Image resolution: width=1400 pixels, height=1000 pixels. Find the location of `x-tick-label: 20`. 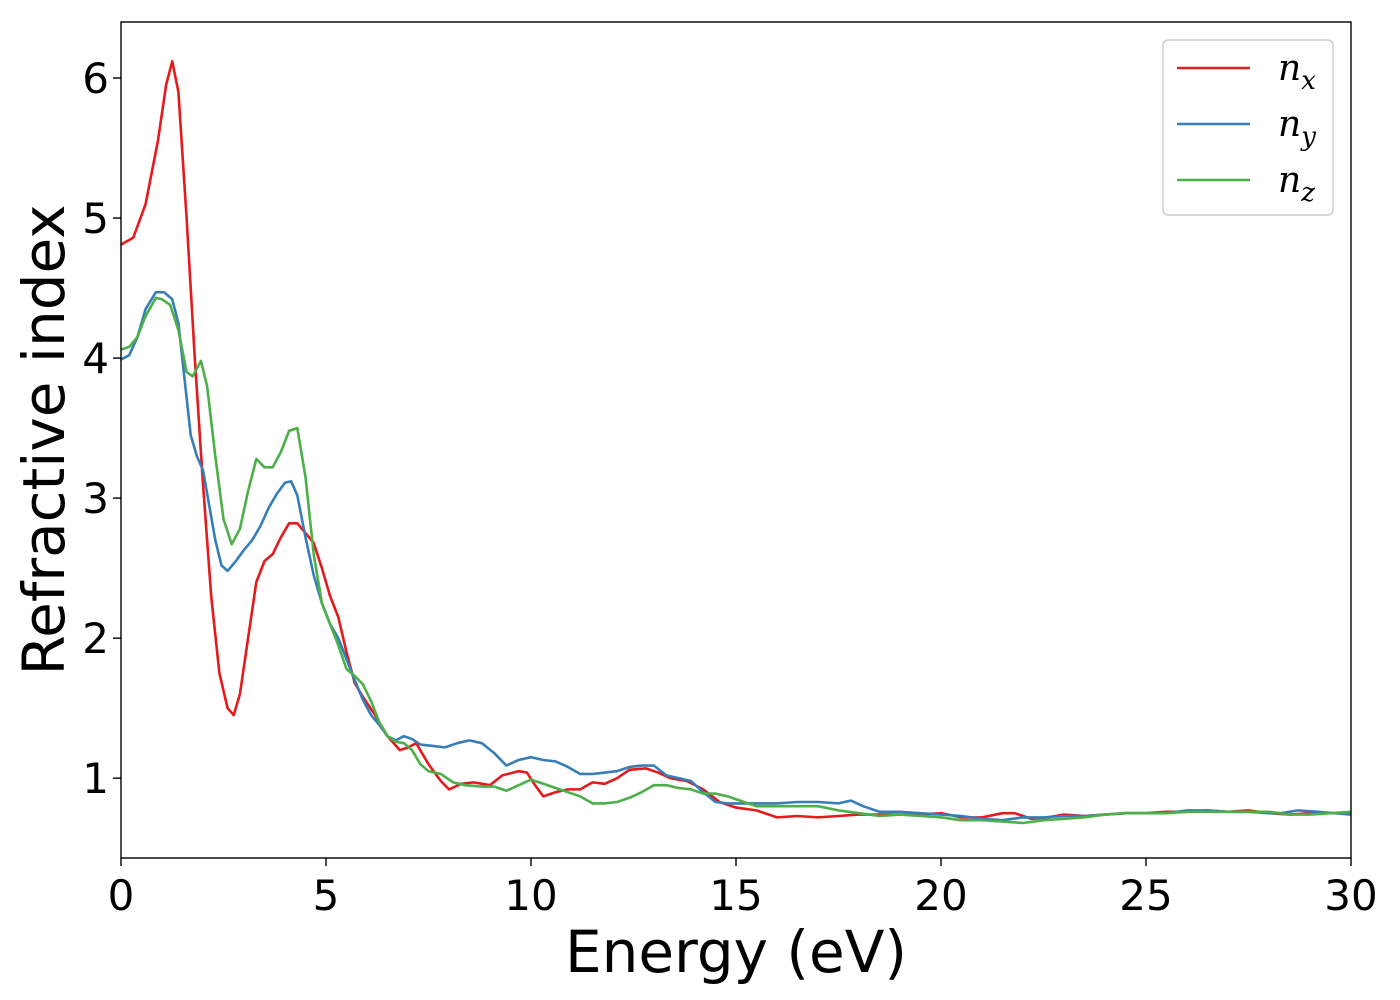

x-tick-label: 20 is located at coordinates (940, 895).